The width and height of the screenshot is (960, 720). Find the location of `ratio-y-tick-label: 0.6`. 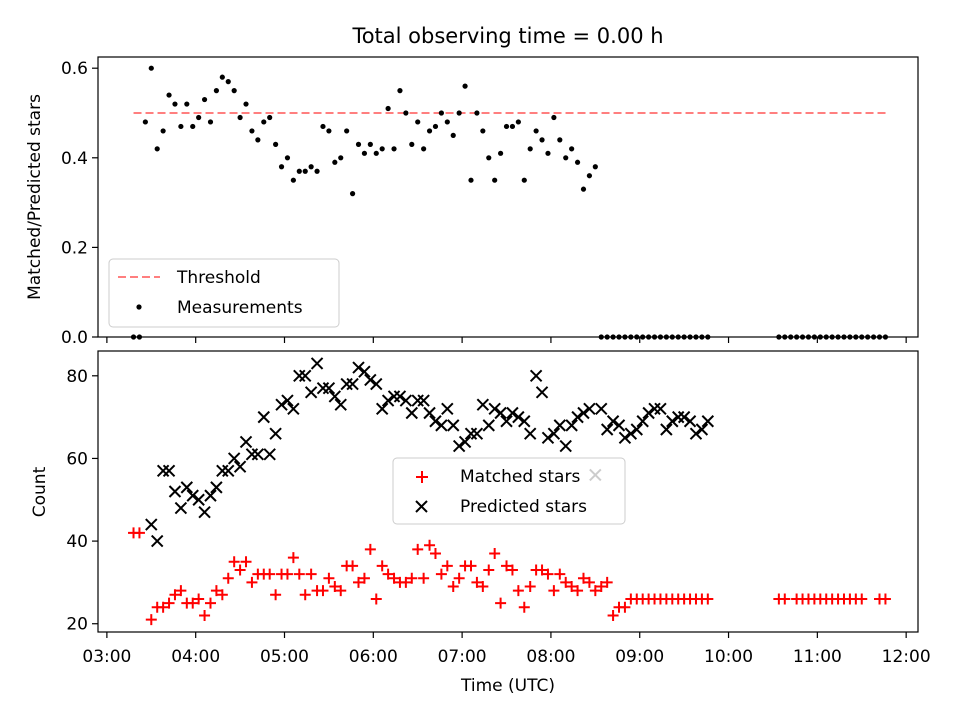

ratio-y-tick-label: 0.6 is located at coordinates (74, 69).